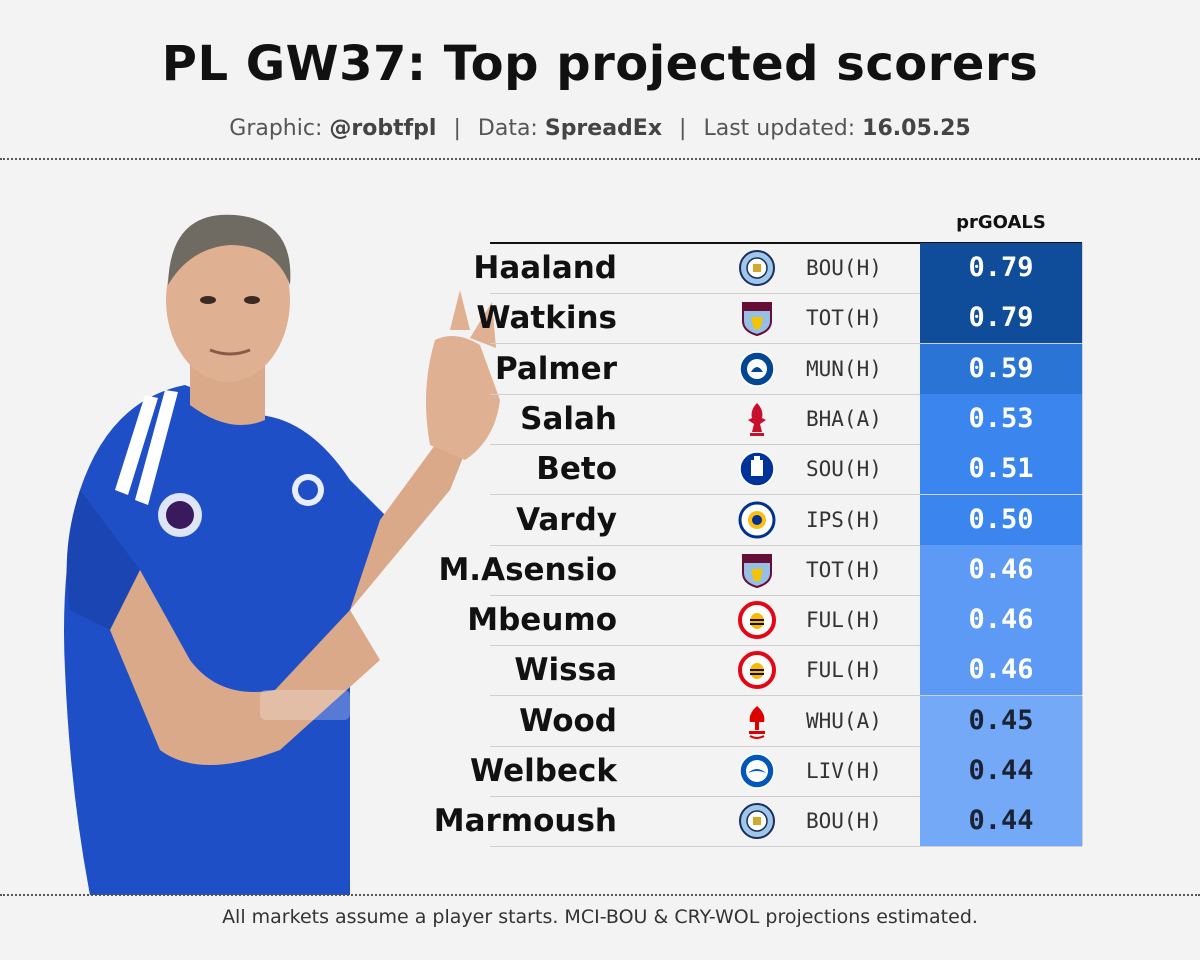 The width and height of the screenshot is (1200, 960). I want to click on table-row: Wood WHU(A) 0.45, so click(786, 721).